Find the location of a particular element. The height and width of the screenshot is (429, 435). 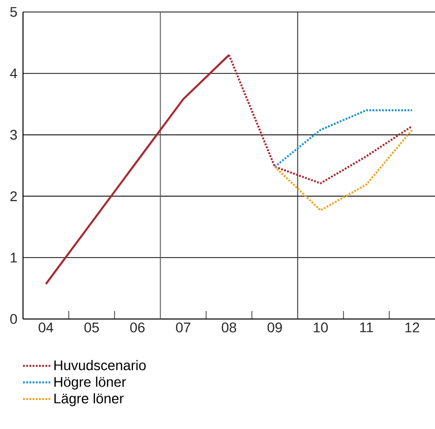

x-tick-label: 09 is located at coordinates (275, 327).